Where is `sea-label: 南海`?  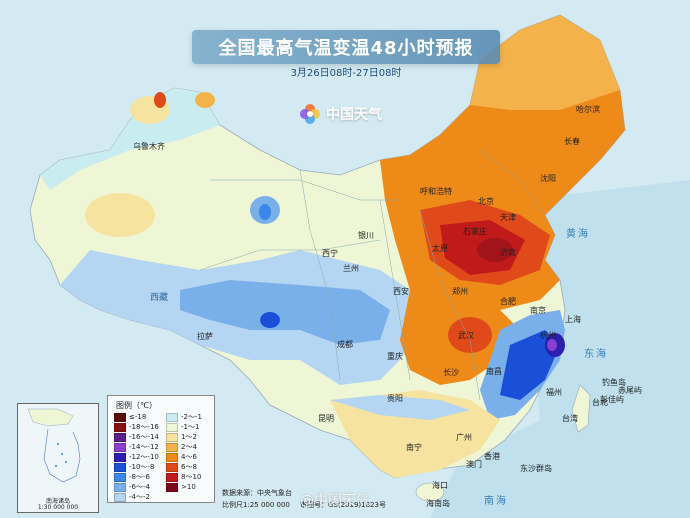
sea-label: 南海 is located at coordinates (496, 501).